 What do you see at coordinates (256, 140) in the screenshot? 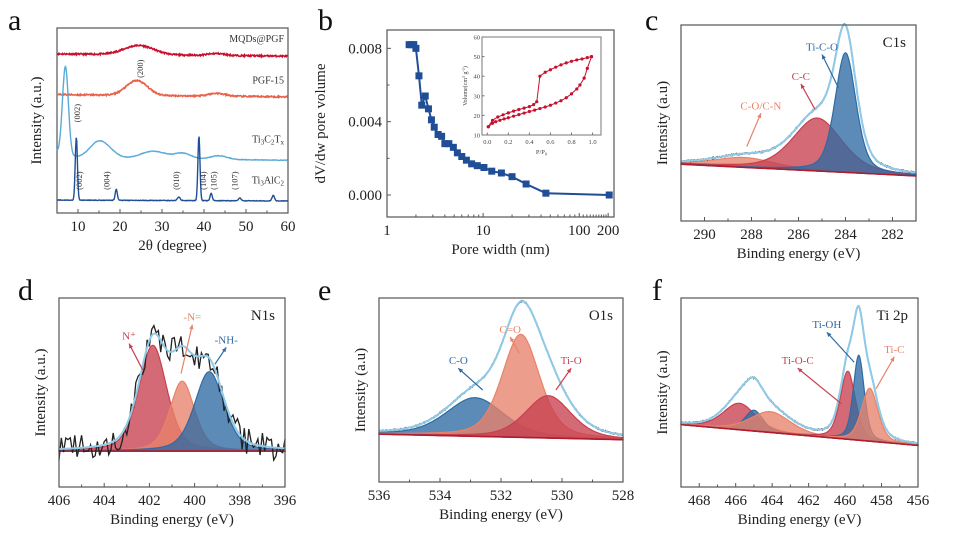
I see `label-part: Ti` at bounding box center [256, 140].